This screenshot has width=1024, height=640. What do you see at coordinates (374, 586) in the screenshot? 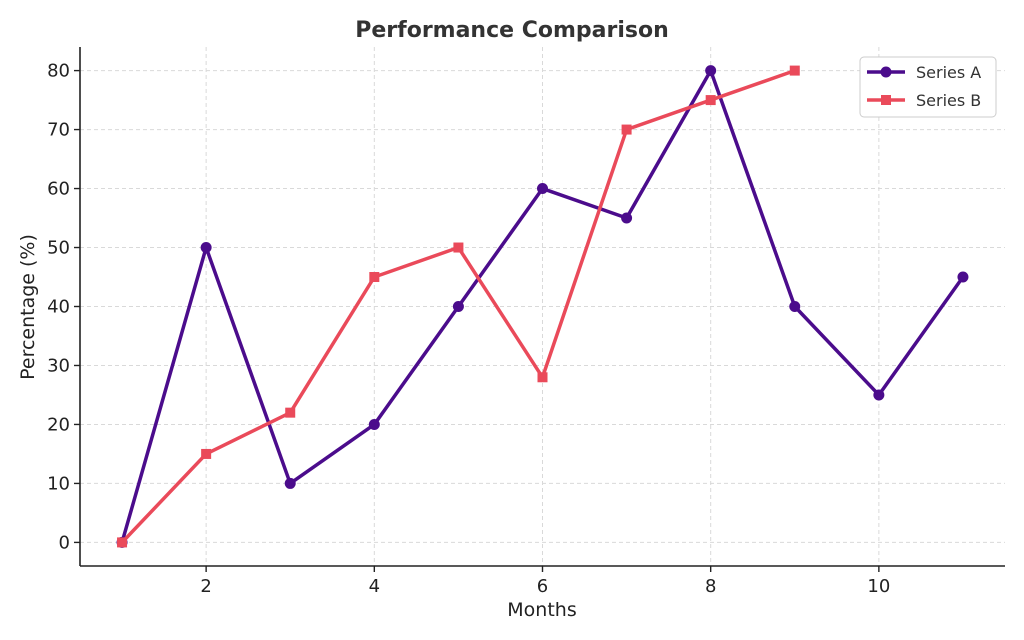
I see `x-tick-label: 4` at bounding box center [374, 586].